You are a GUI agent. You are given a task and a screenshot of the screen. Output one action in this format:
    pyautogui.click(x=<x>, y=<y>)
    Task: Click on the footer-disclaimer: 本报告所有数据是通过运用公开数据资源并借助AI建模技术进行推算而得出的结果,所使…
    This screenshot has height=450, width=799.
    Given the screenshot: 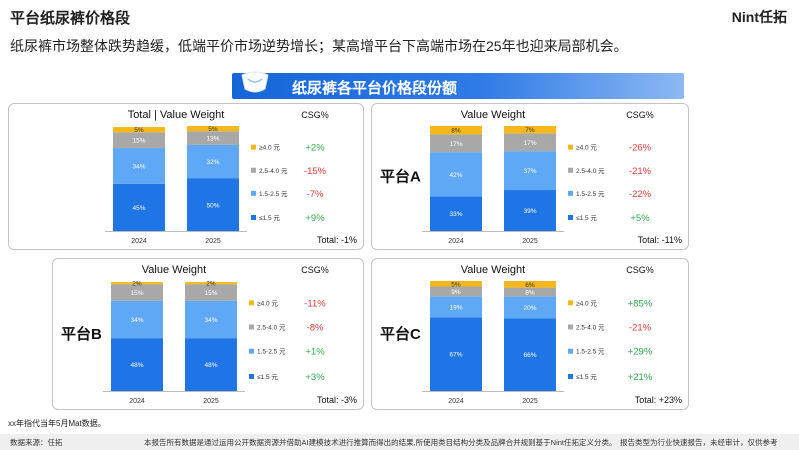 What is the action you would take?
    pyautogui.click(x=380, y=442)
    